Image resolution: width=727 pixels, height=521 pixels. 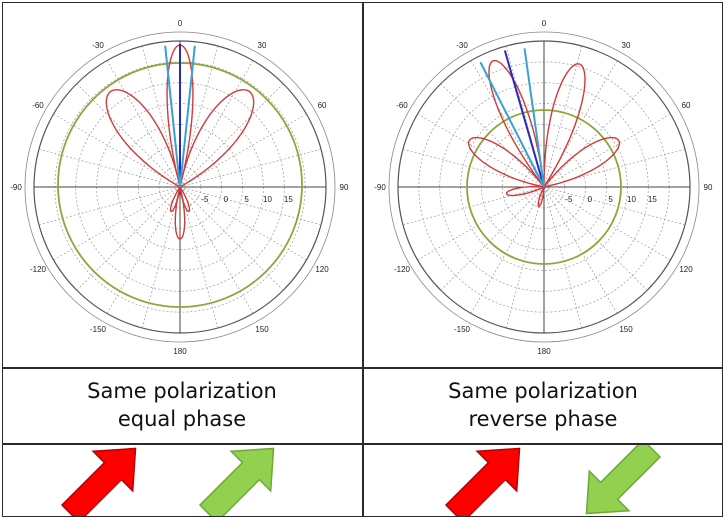 I want to click on angle-tick-label: 0, so click(x=180, y=23).